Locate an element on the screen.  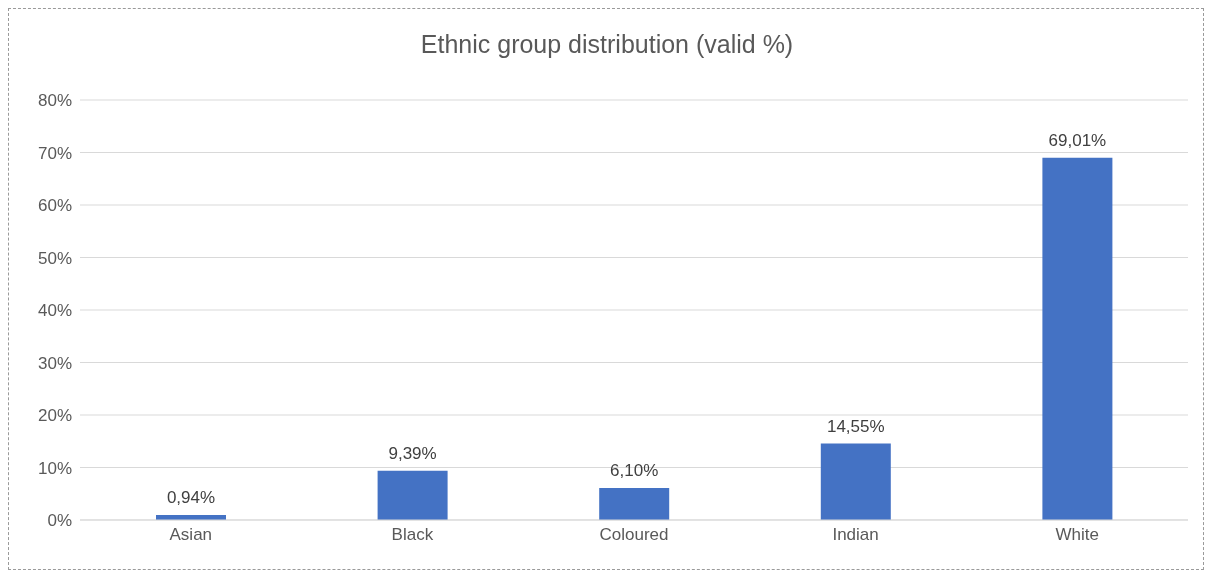
y-tick-label: 20% is located at coordinates (54, 416).